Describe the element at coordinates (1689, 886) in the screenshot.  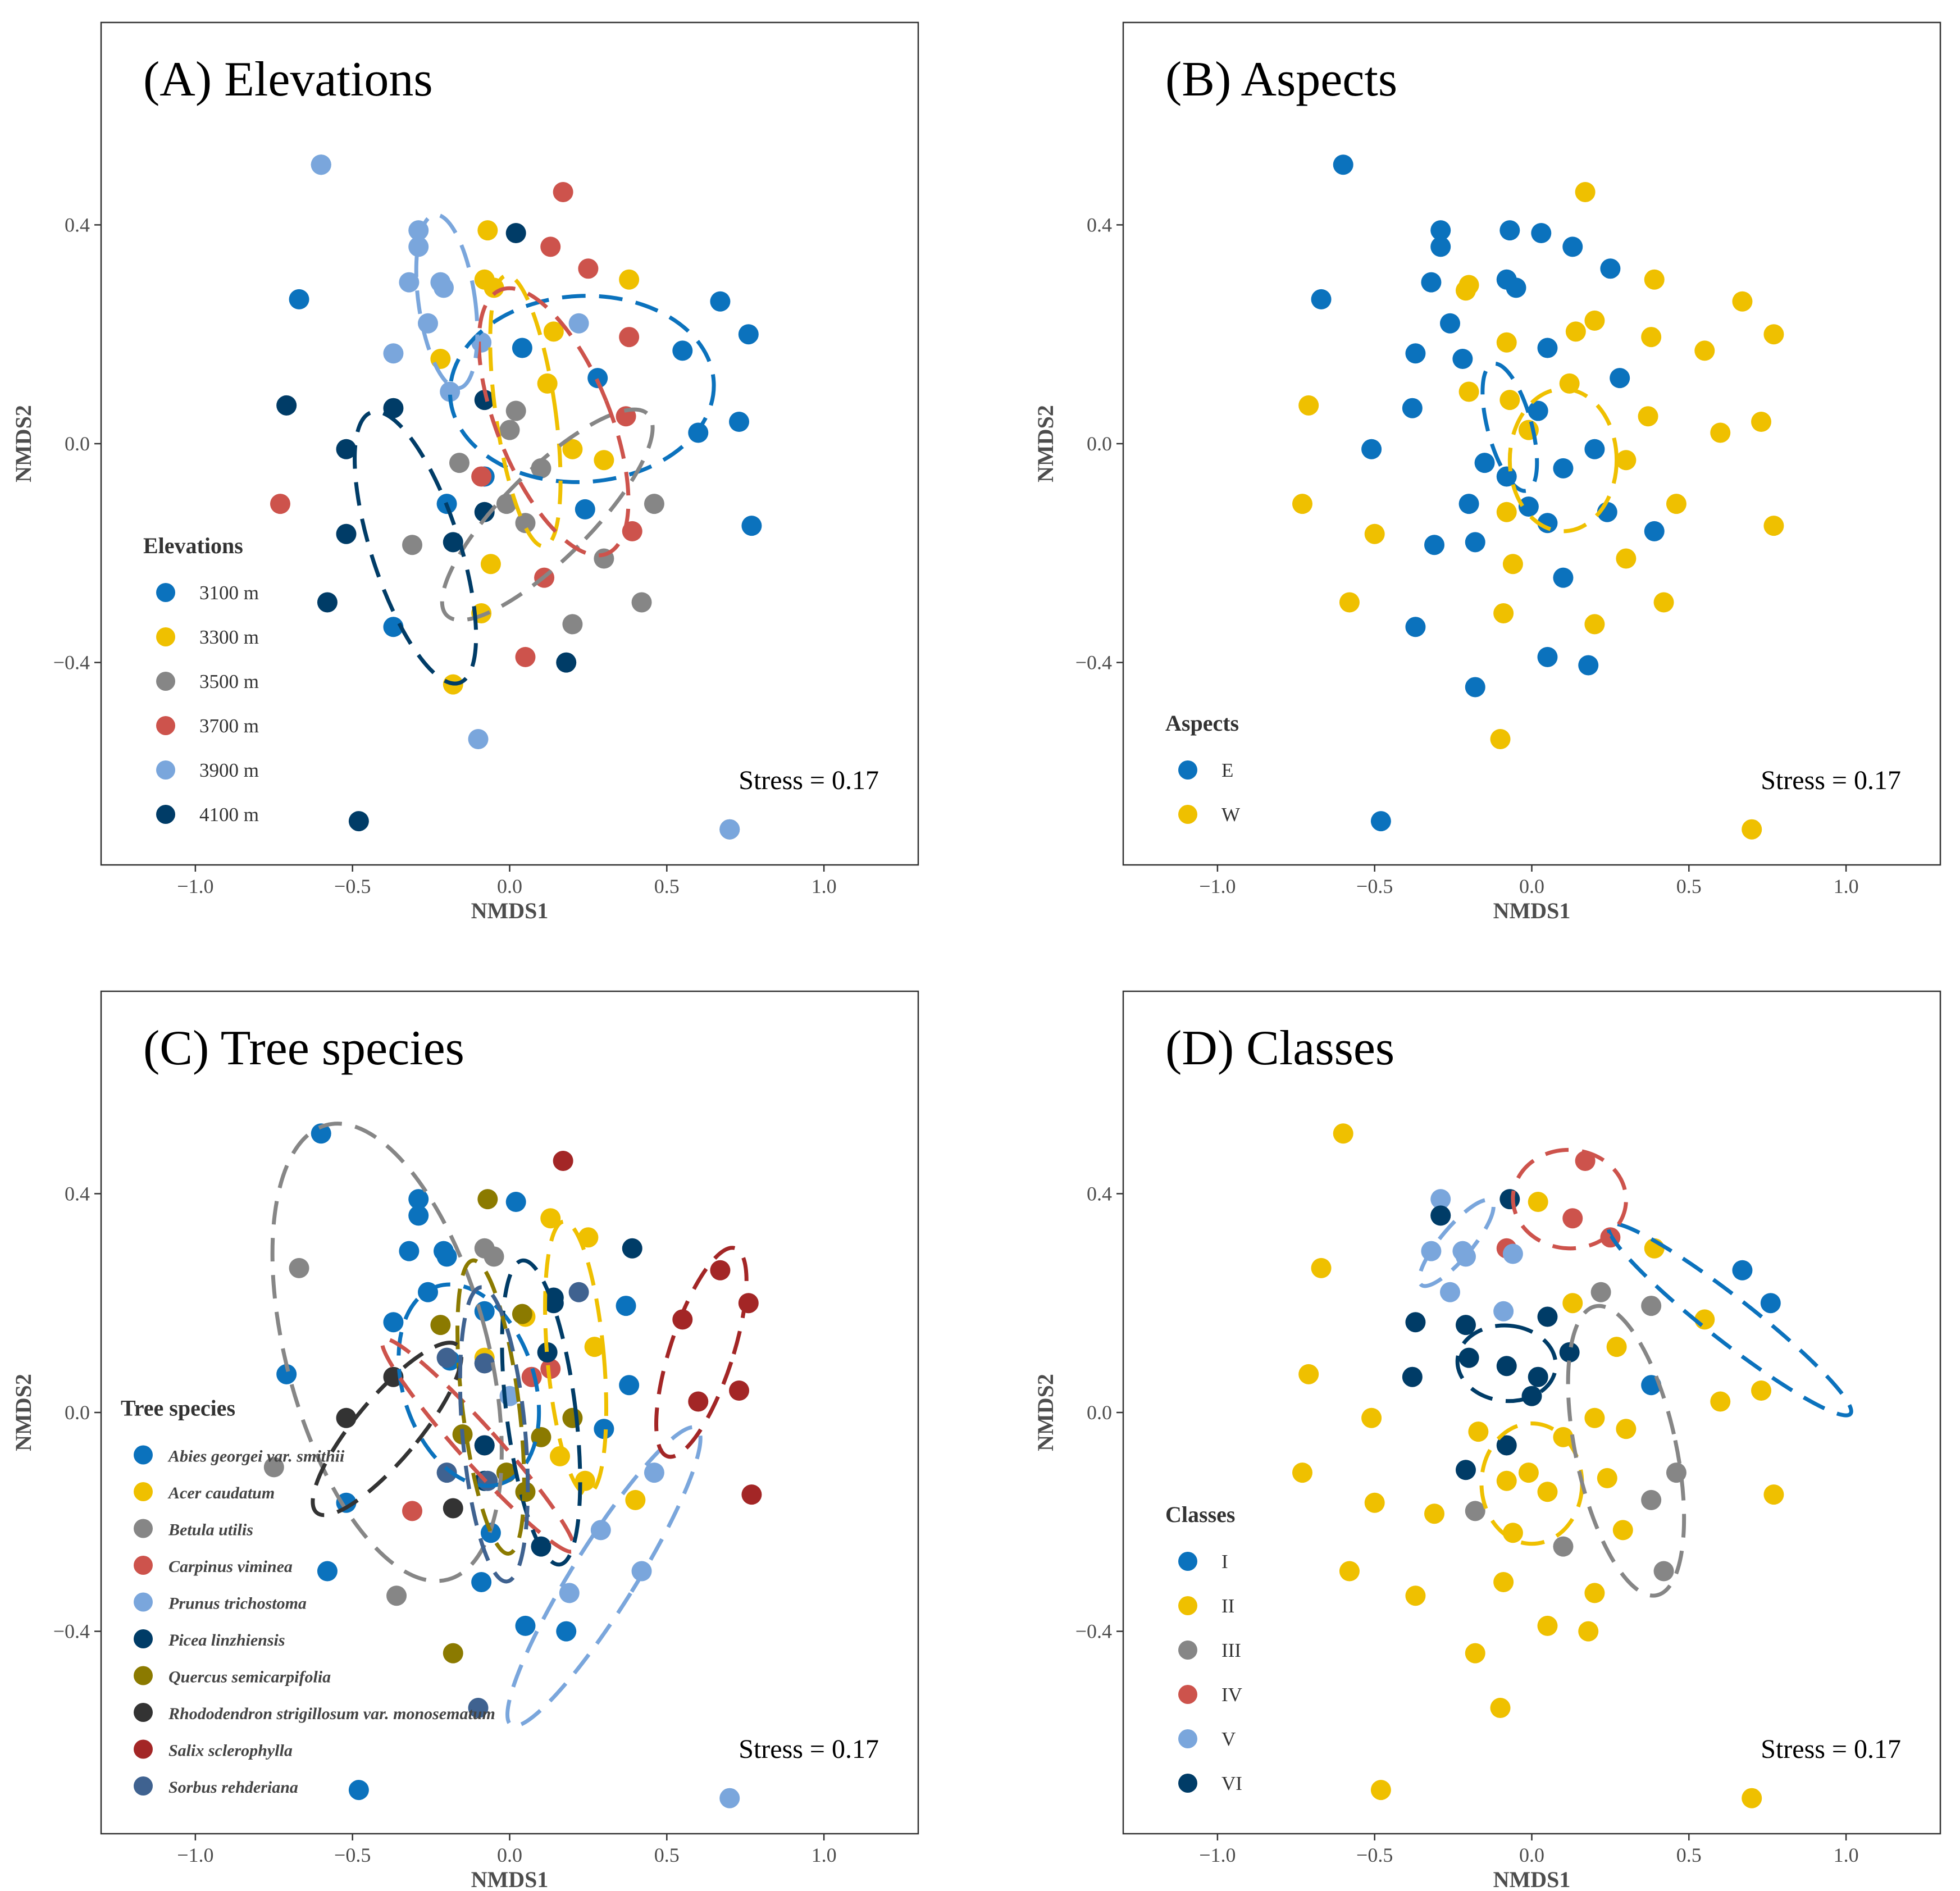
I see `x-tick-label: 0.5` at that location.